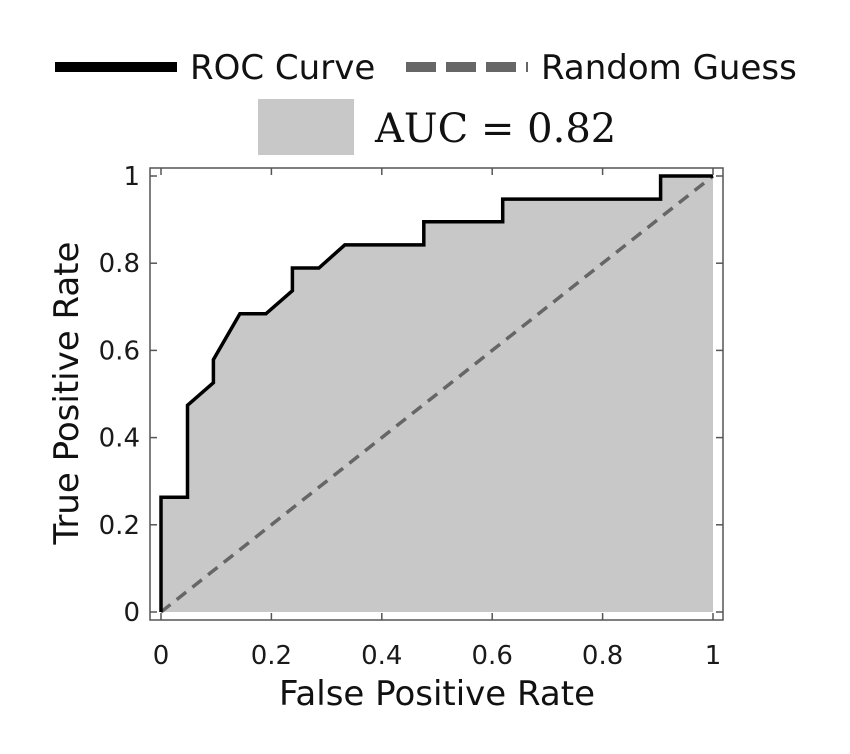  I want to click on y-axis-label: True Positive Rate, so click(67, 394).